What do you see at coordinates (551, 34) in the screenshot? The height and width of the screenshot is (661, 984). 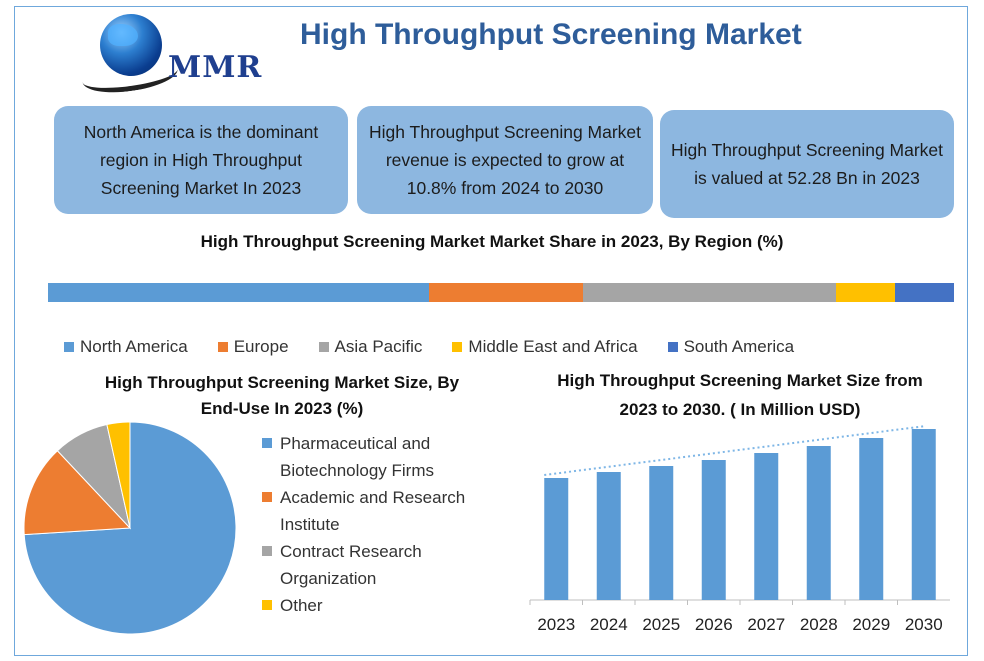 I see `page-title: High Throughput Screening Market` at bounding box center [551, 34].